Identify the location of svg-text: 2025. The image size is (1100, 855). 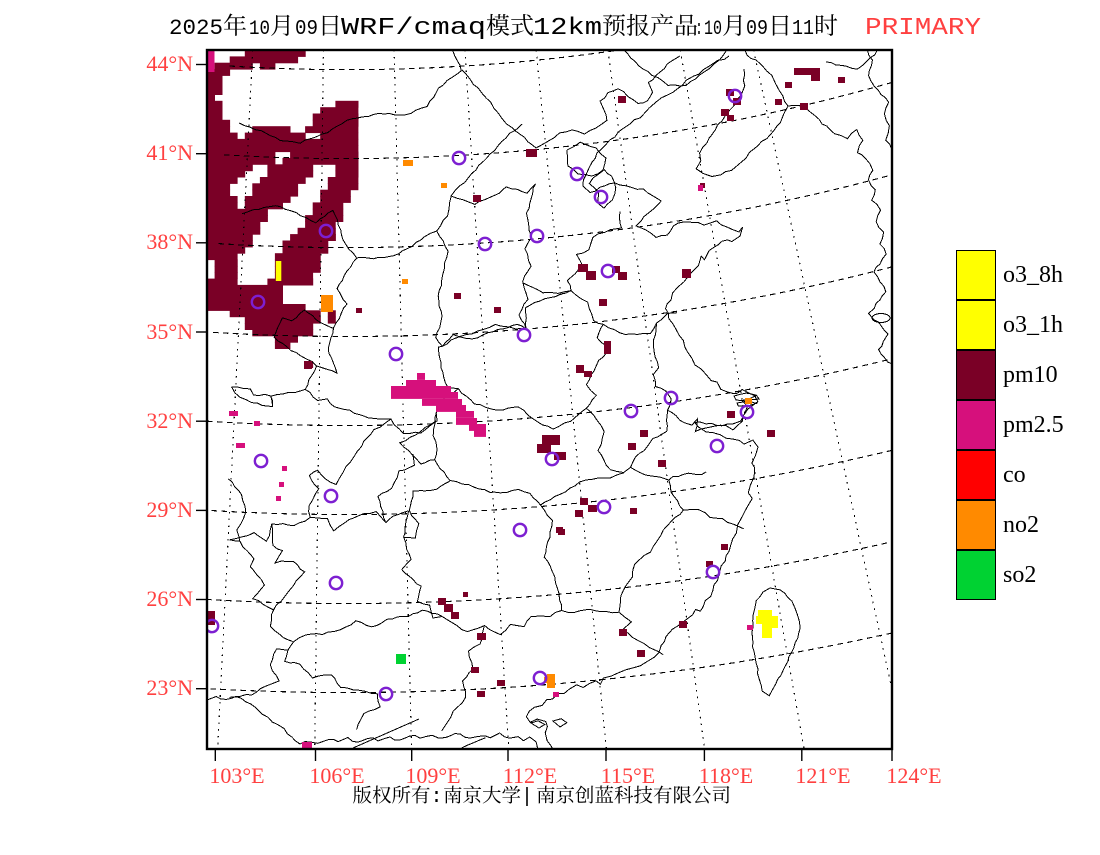
(196, 28).